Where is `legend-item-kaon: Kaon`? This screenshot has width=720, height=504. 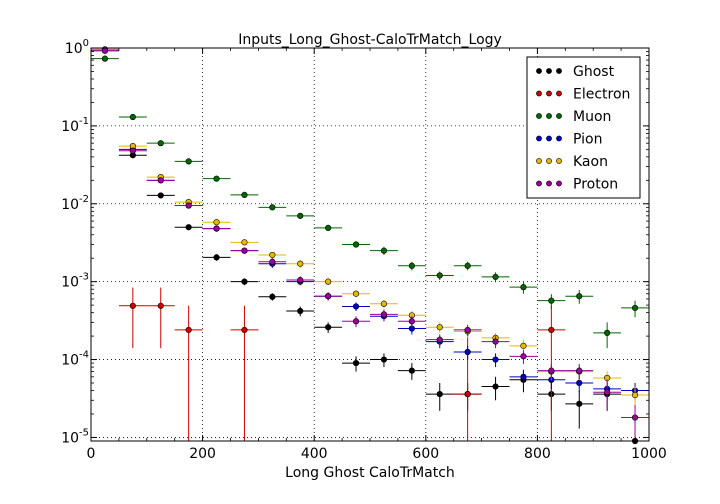 legend-item-kaon: Kaon is located at coordinates (572, 162).